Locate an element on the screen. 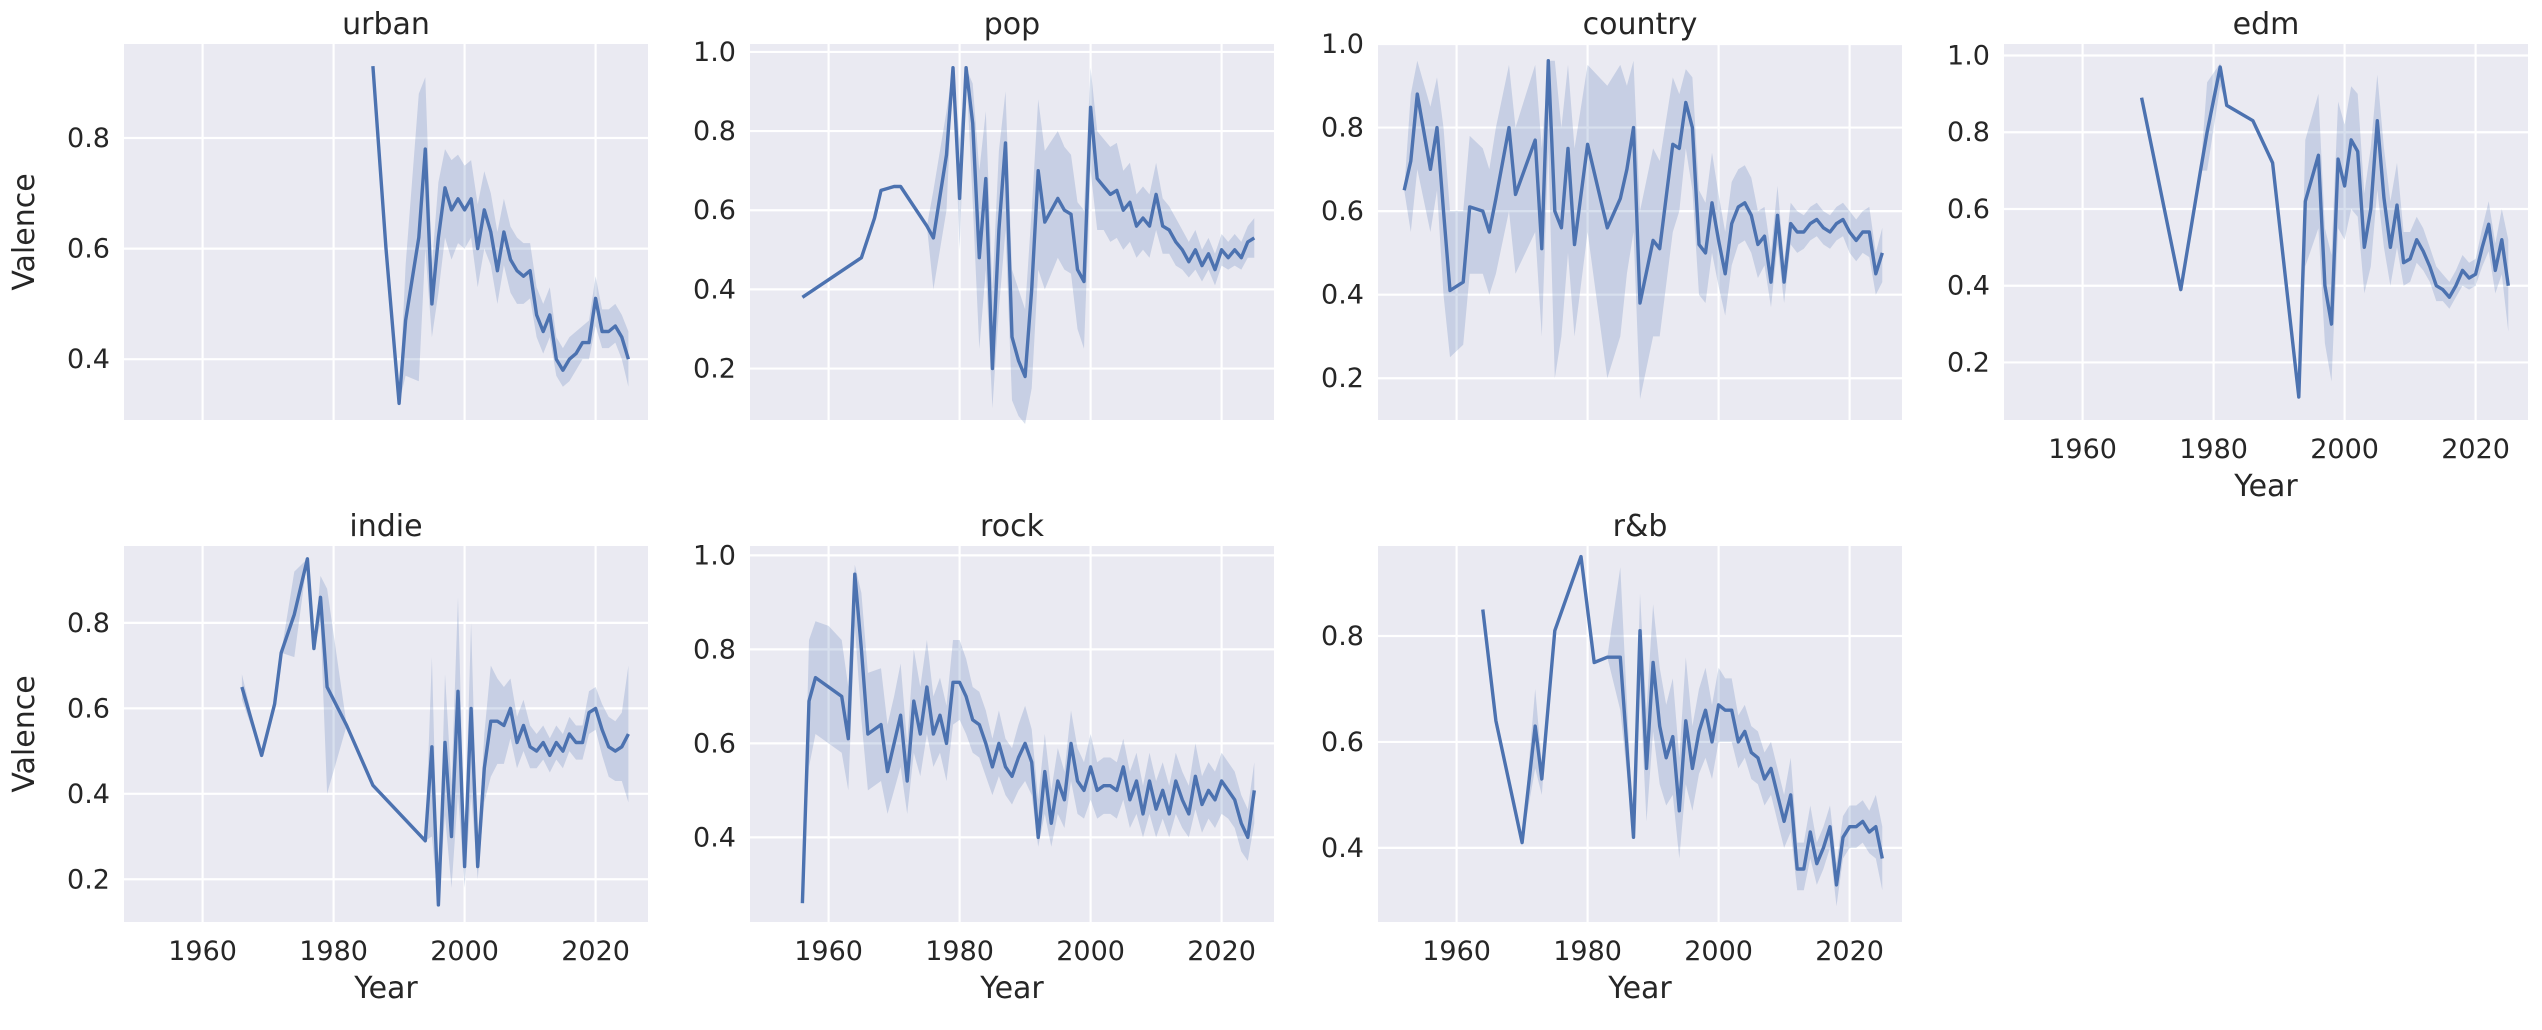 This screenshot has width=2542, height=1030. facet-panel-0: 0.4 0.6 0.8 urban Valence is located at coordinates (327, 213).